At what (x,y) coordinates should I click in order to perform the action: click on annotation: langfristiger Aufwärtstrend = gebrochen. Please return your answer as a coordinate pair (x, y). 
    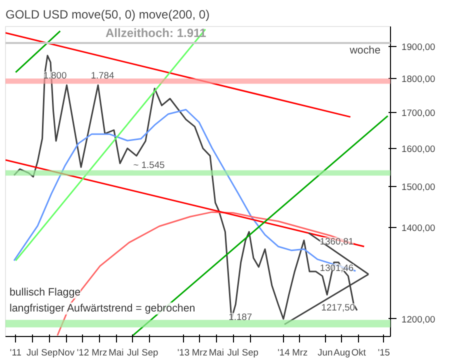
    Looking at the image, I should click on (103, 308).